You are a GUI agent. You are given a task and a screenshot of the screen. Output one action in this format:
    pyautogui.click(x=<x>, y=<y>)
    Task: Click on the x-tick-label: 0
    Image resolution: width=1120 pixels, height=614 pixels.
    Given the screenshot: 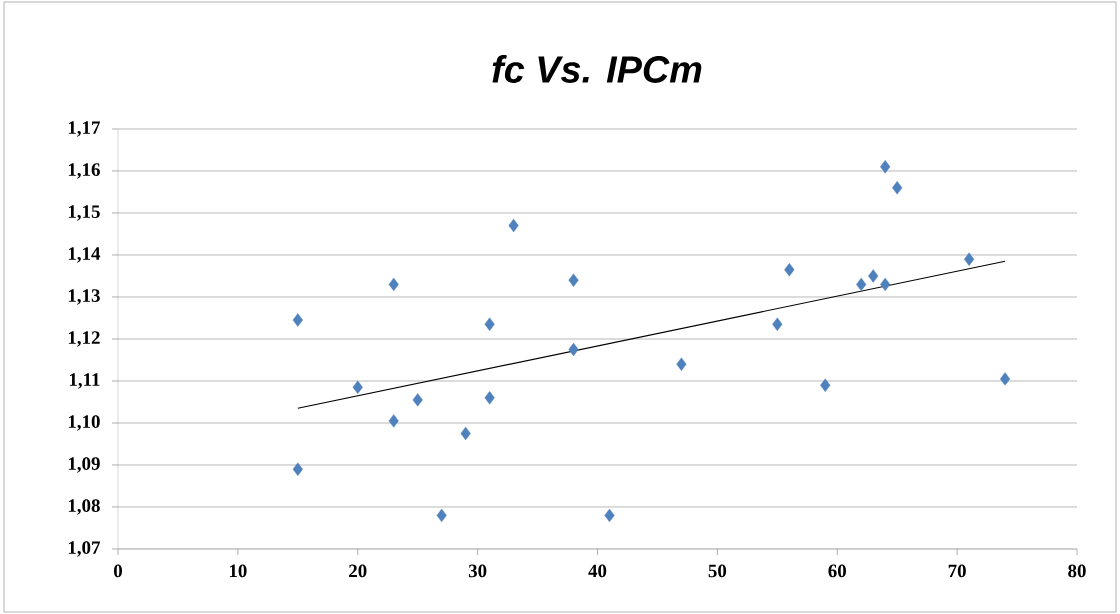 What is the action you would take?
    pyautogui.click(x=118, y=571)
    